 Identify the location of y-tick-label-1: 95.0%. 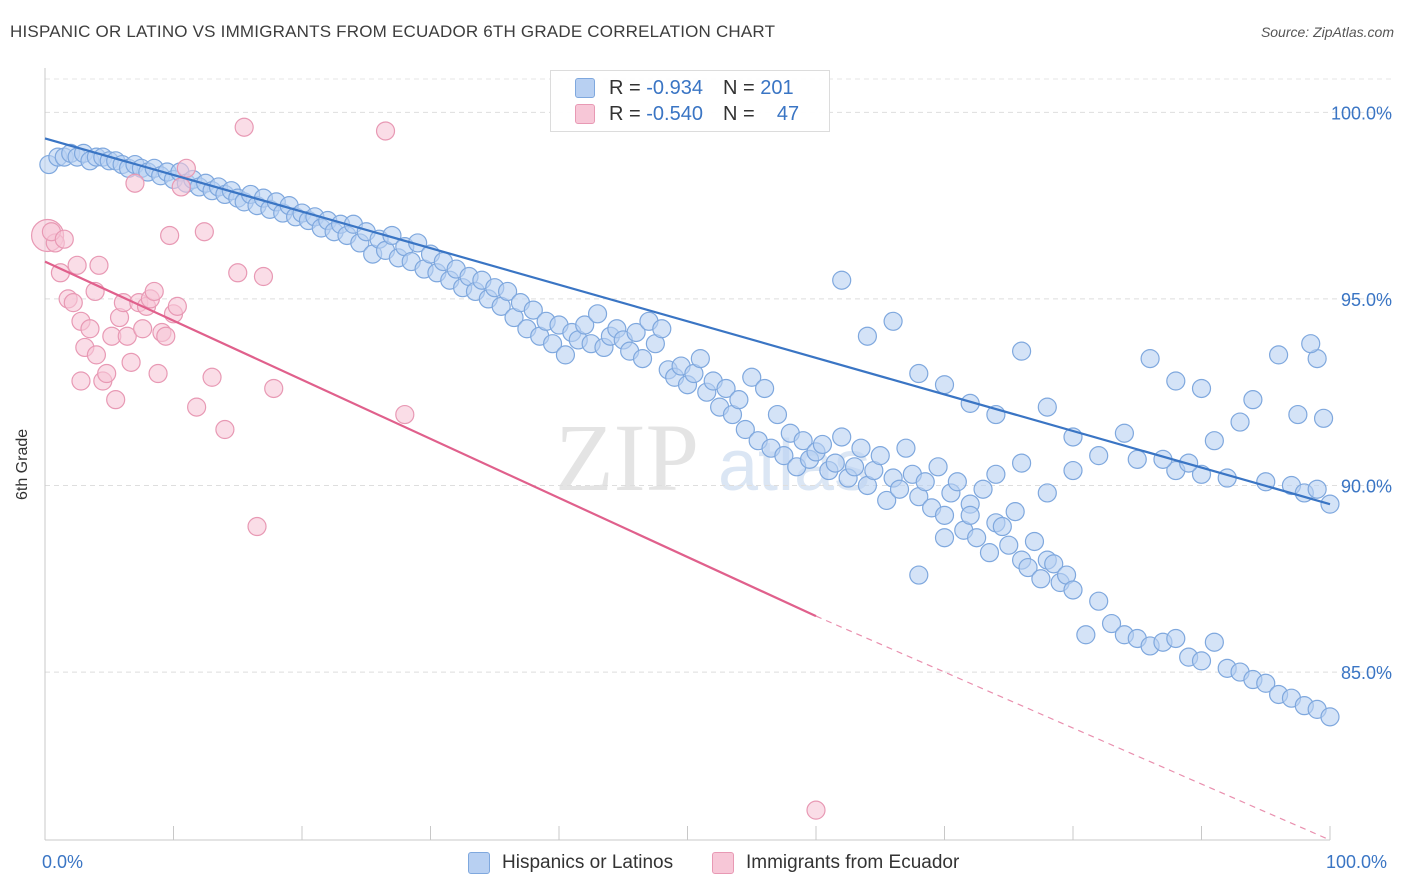
(1366, 300).